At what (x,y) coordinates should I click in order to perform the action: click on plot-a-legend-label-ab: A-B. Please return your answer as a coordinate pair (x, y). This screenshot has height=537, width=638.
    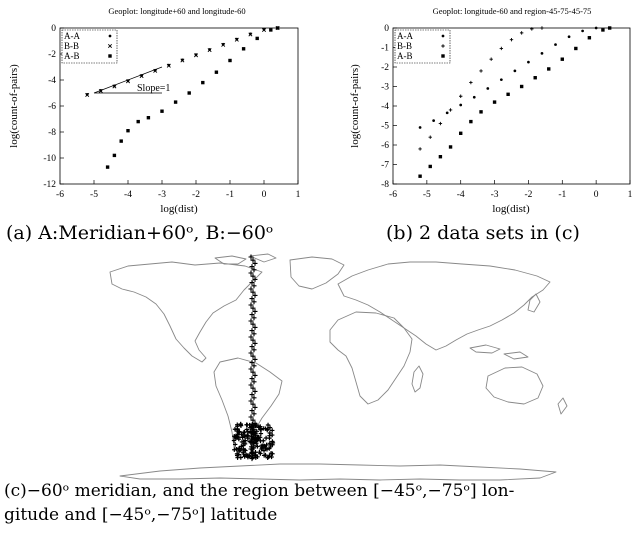
    Looking at the image, I should click on (72, 56).